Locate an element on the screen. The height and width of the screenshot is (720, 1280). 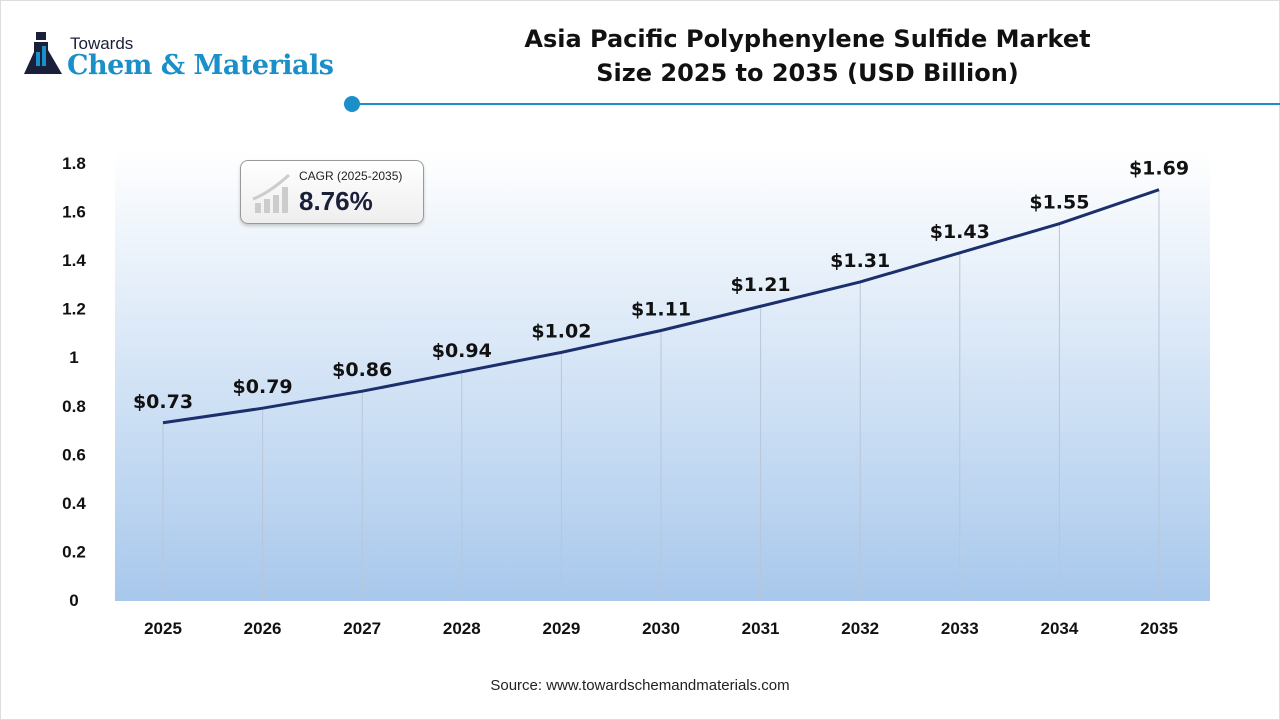
x-tick-label: 2031 is located at coordinates (761, 628).